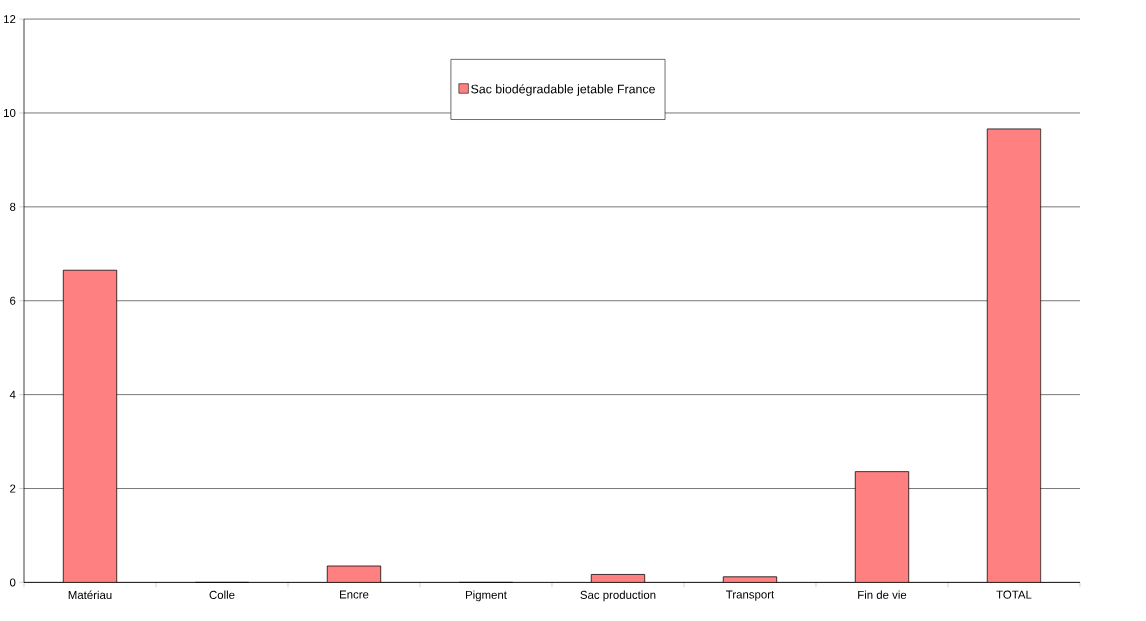 The width and height of the screenshot is (1146, 621). Describe the element at coordinates (12, 582) in the screenshot. I see `y-tick-label: 0` at that location.